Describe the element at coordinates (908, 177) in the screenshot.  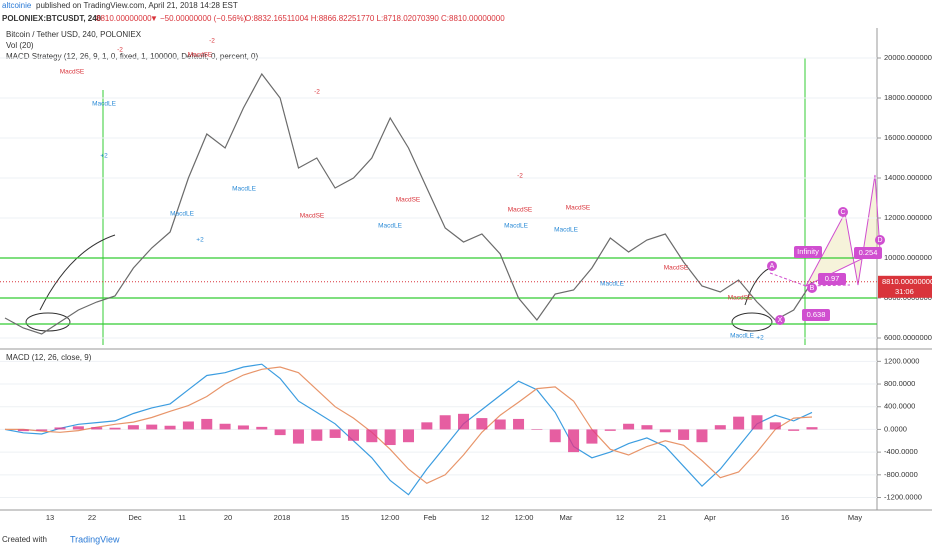
I see `y-tick-label: 14000.00000000` at that location.